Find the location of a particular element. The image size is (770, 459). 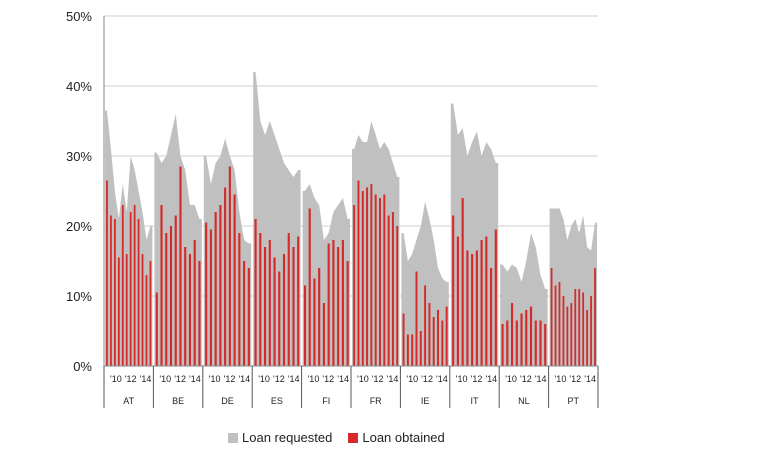

y-tick-label: 50% is located at coordinates (79, 16).